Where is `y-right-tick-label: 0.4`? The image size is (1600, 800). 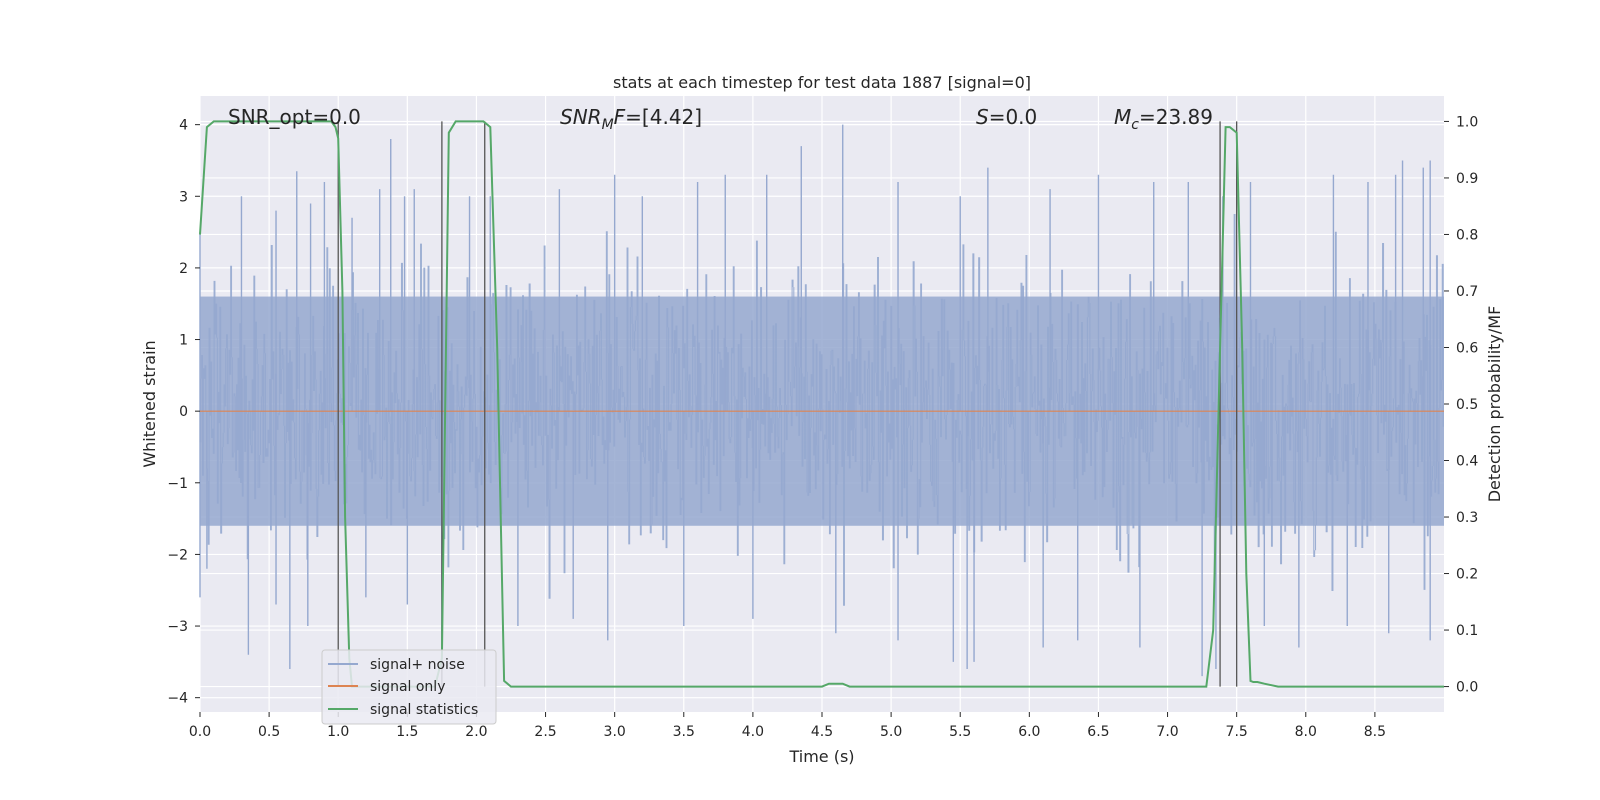 y-right-tick-label: 0.4 is located at coordinates (1467, 462).